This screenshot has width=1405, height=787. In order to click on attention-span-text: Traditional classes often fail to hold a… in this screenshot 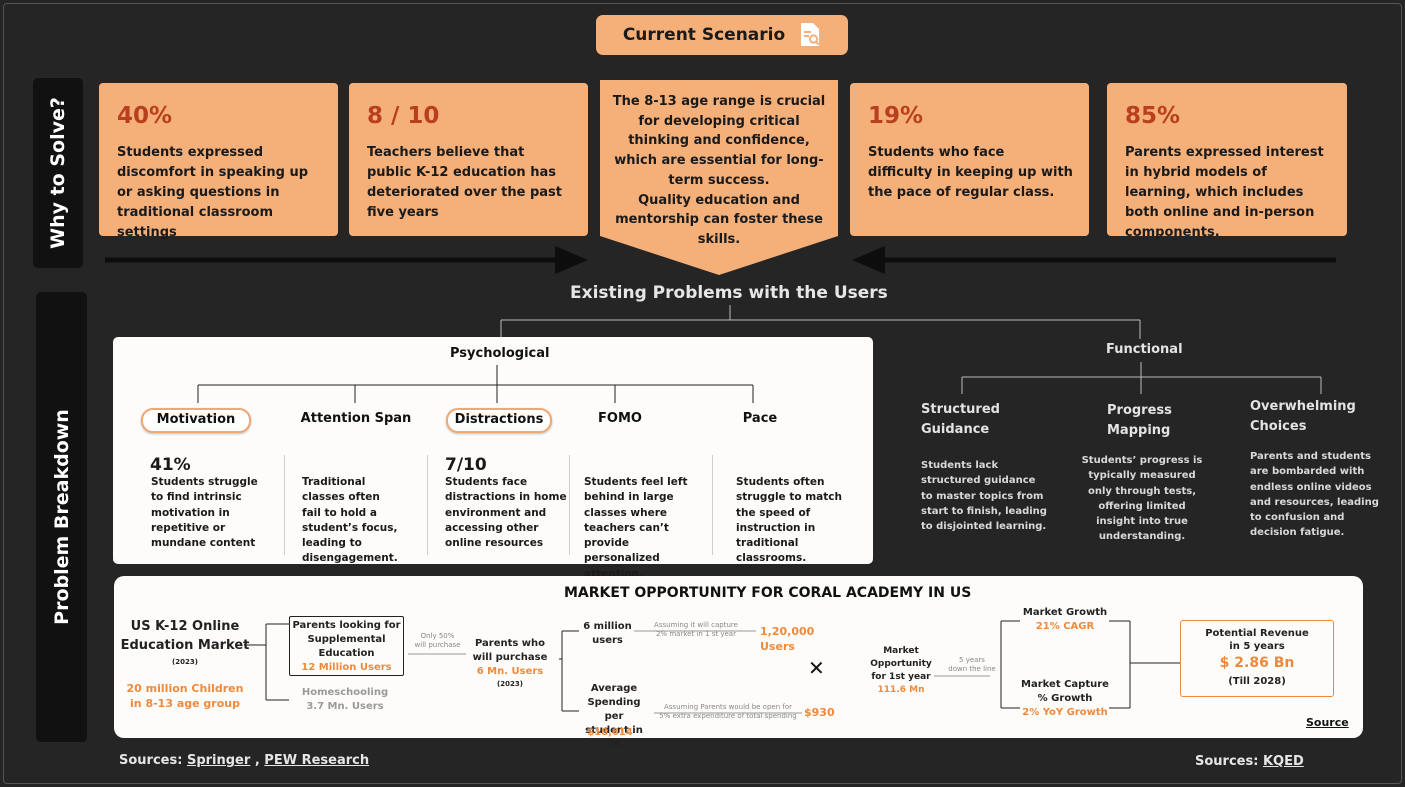, I will do `click(350, 520)`.